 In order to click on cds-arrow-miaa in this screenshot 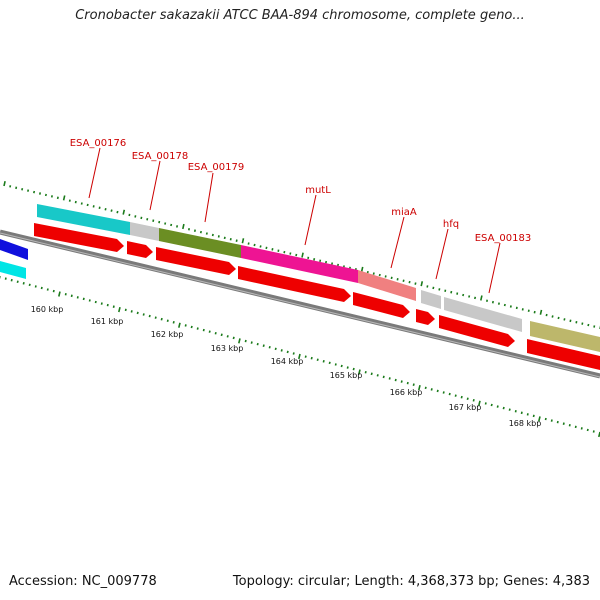, I will do `click(381, 305)`.